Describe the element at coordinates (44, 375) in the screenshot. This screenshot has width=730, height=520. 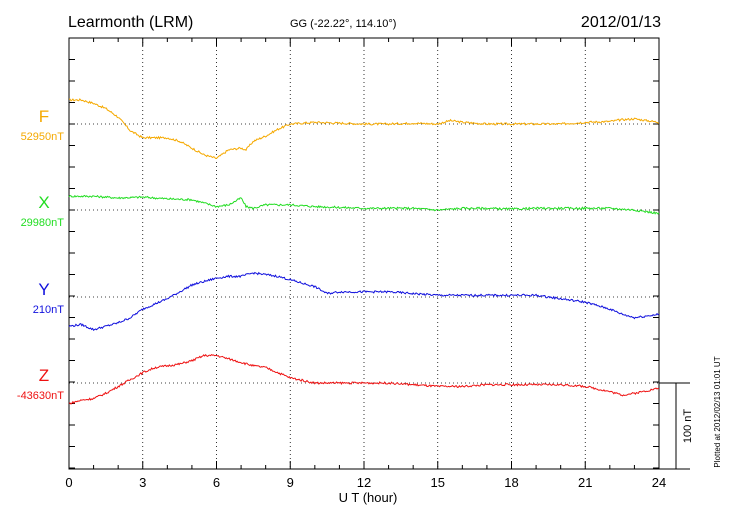
I see `series-name-z: Z` at that location.